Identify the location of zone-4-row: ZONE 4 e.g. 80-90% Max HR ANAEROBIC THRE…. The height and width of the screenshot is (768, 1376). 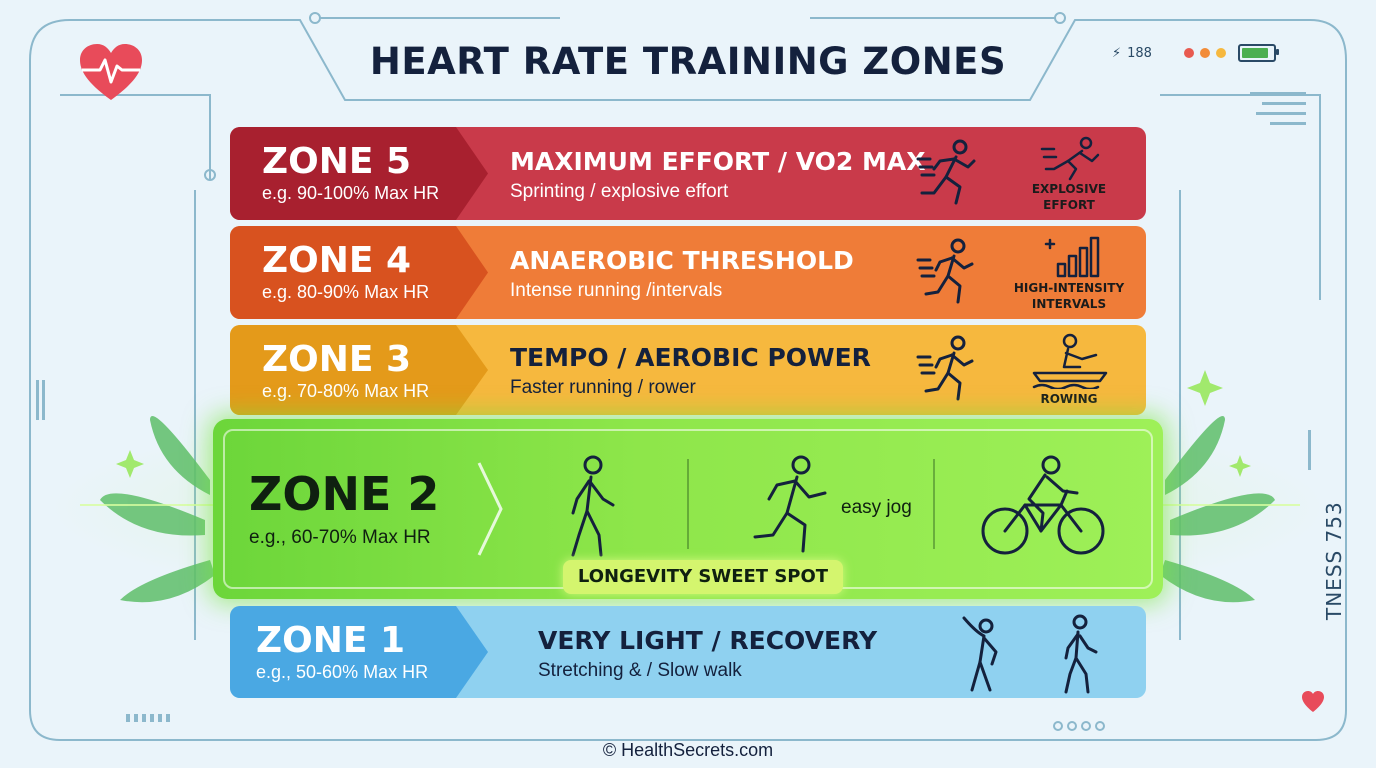
(688, 272).